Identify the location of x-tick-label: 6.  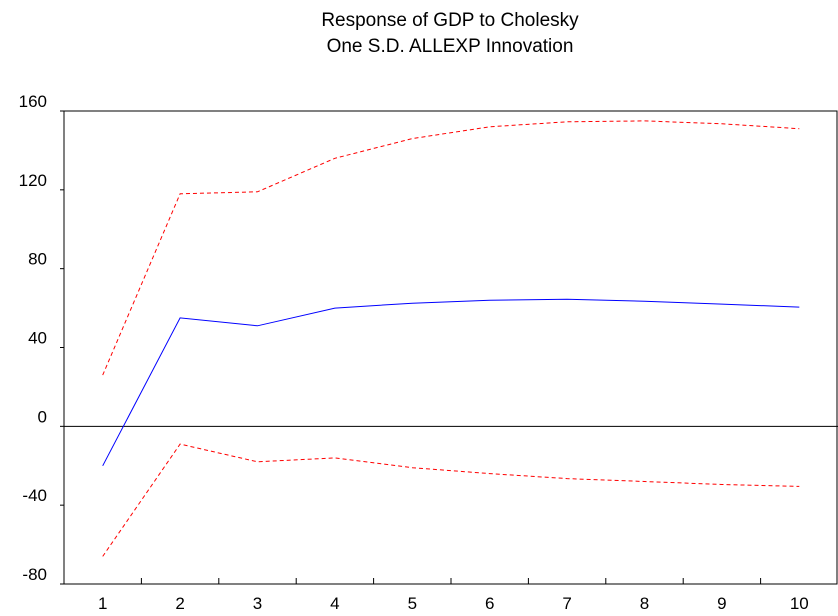
(489, 603).